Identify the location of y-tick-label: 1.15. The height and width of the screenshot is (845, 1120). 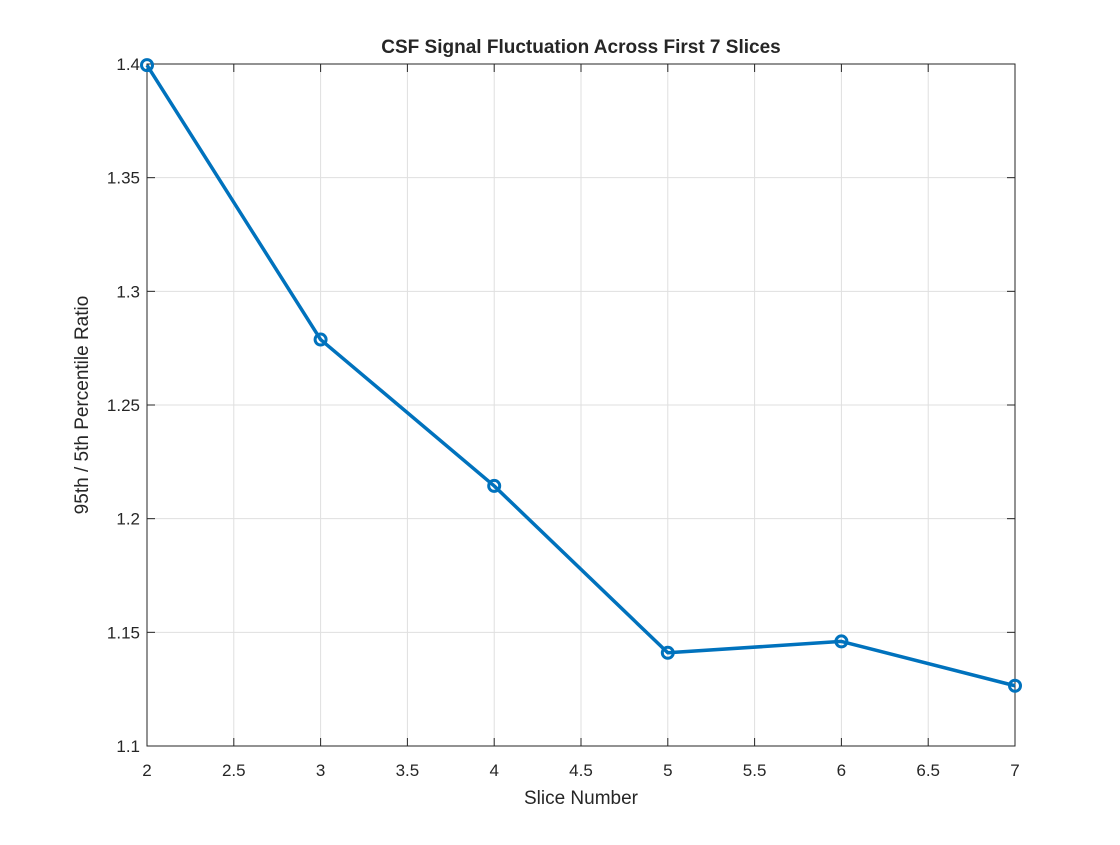
(123, 632).